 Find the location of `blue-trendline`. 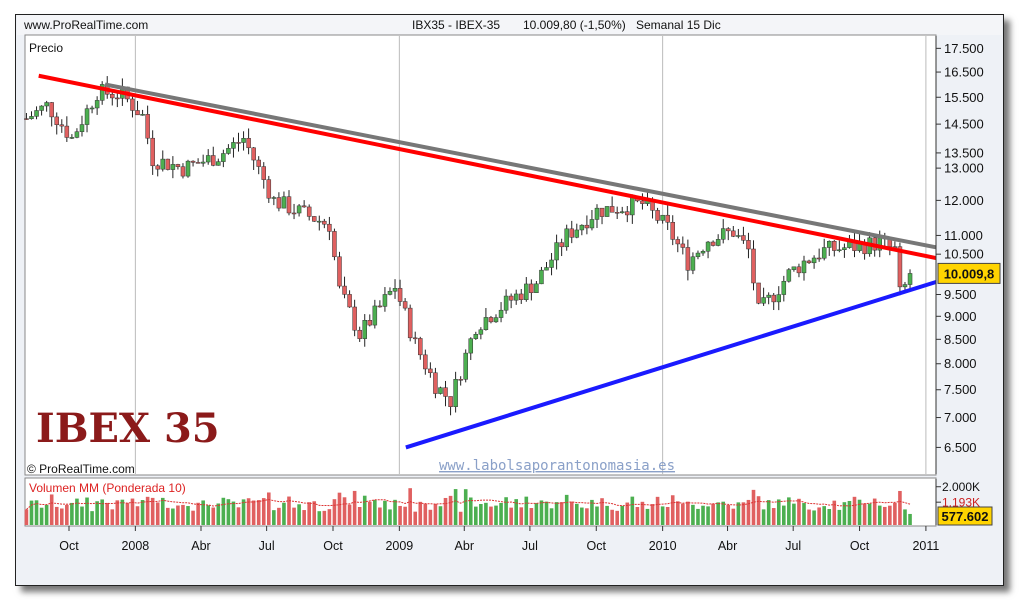

blue-trendline is located at coordinates (671, 365).